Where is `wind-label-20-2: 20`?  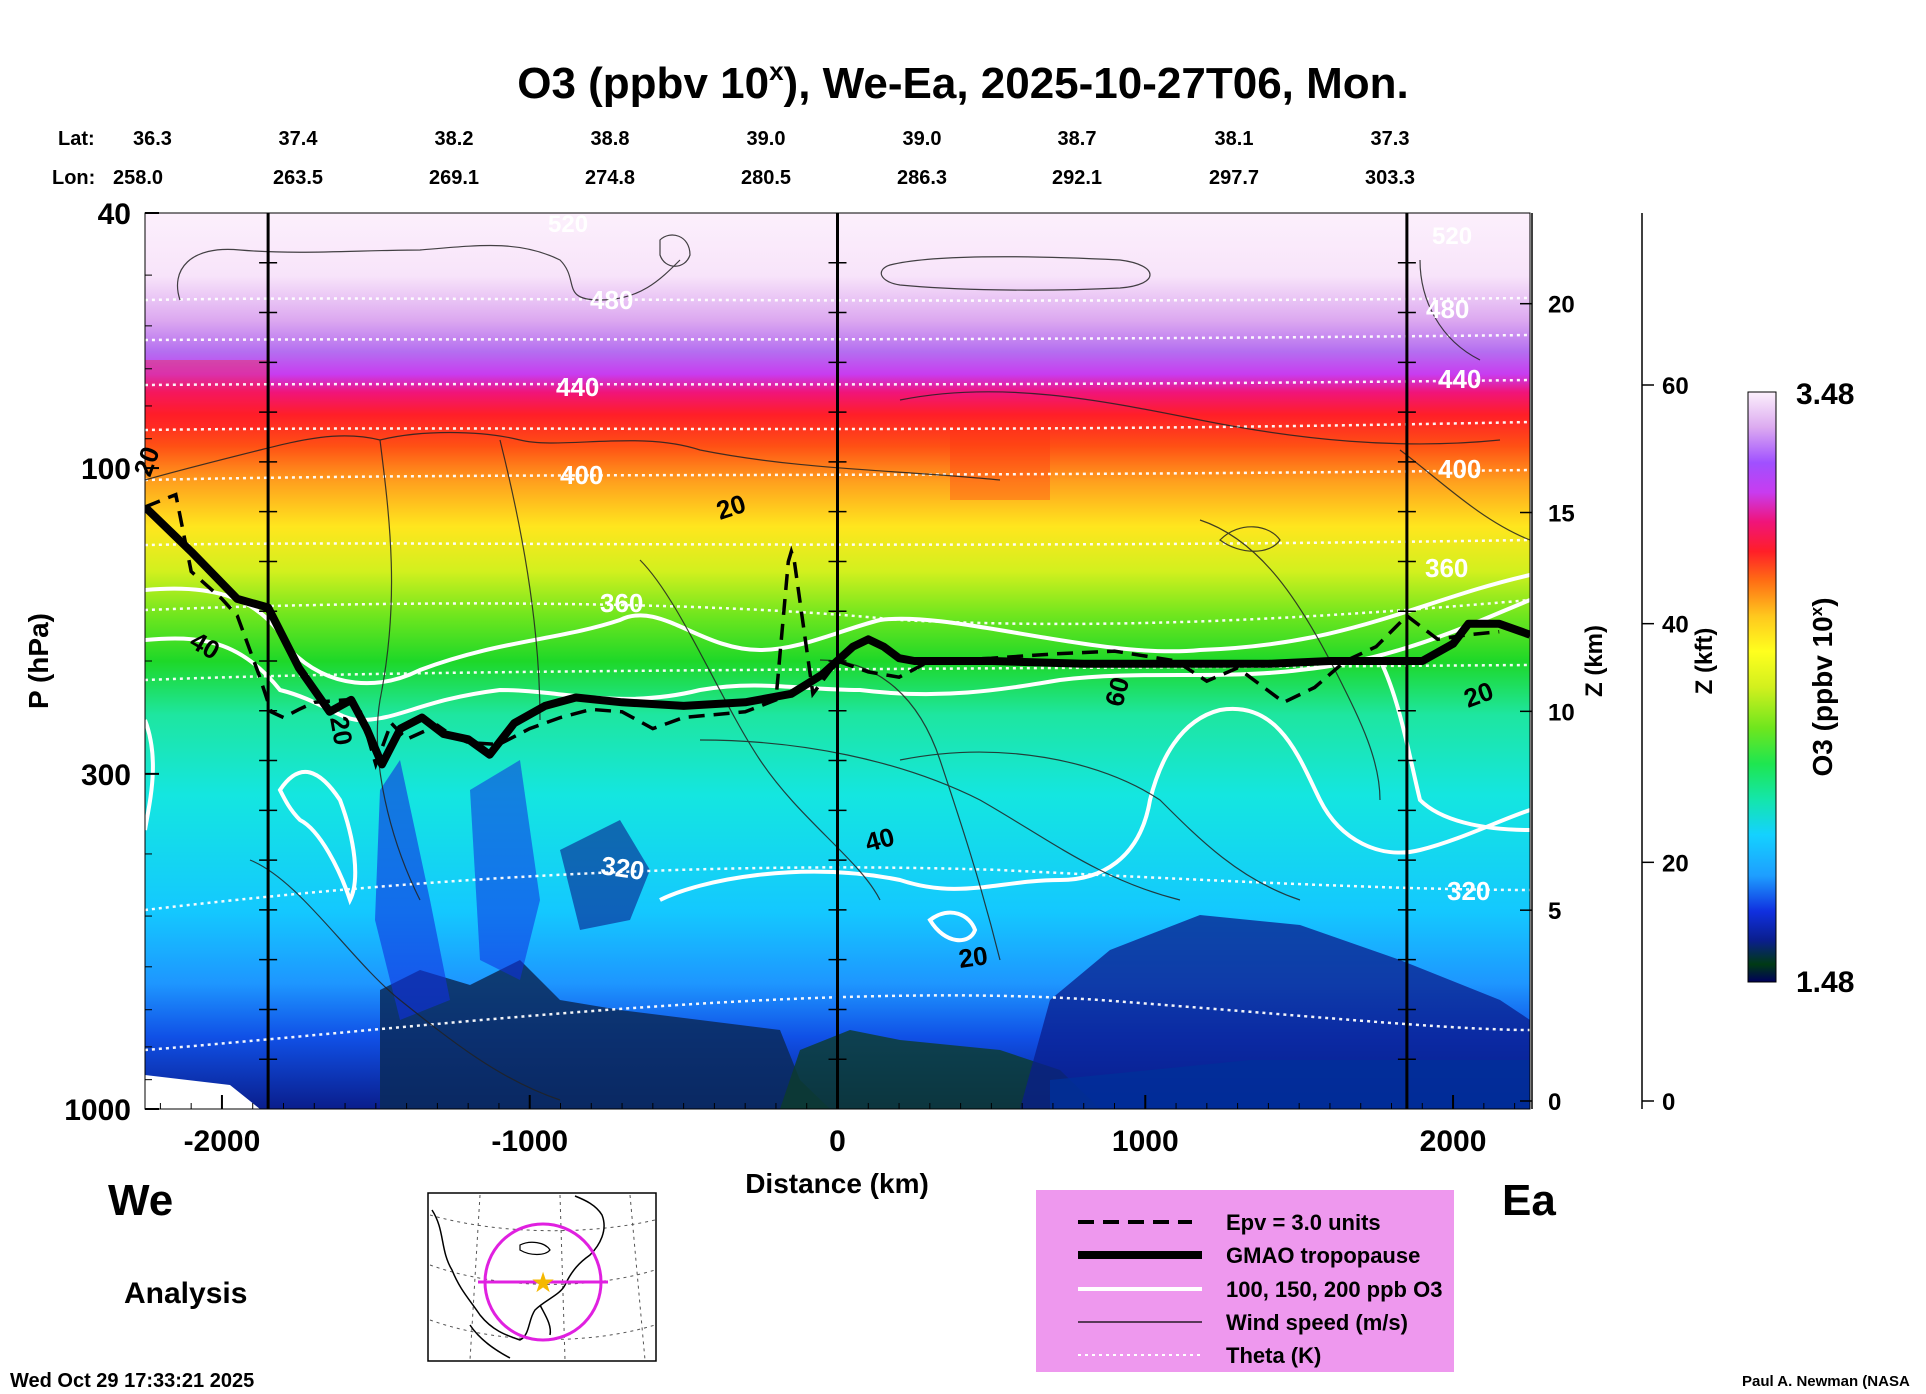
wind-label-20-2: 20 is located at coordinates (341, 731).